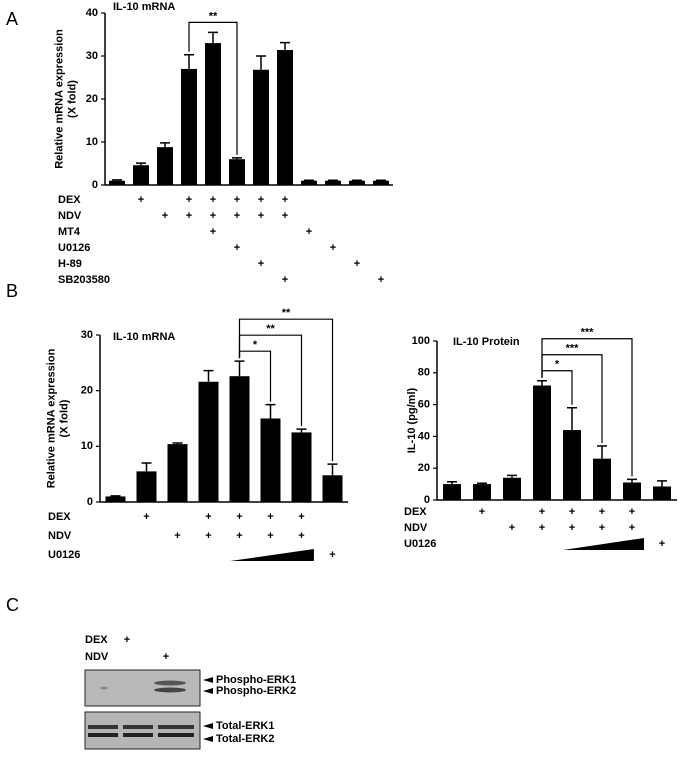 The image size is (683, 761). I want to click on treatment-label: H-89, so click(70, 264).